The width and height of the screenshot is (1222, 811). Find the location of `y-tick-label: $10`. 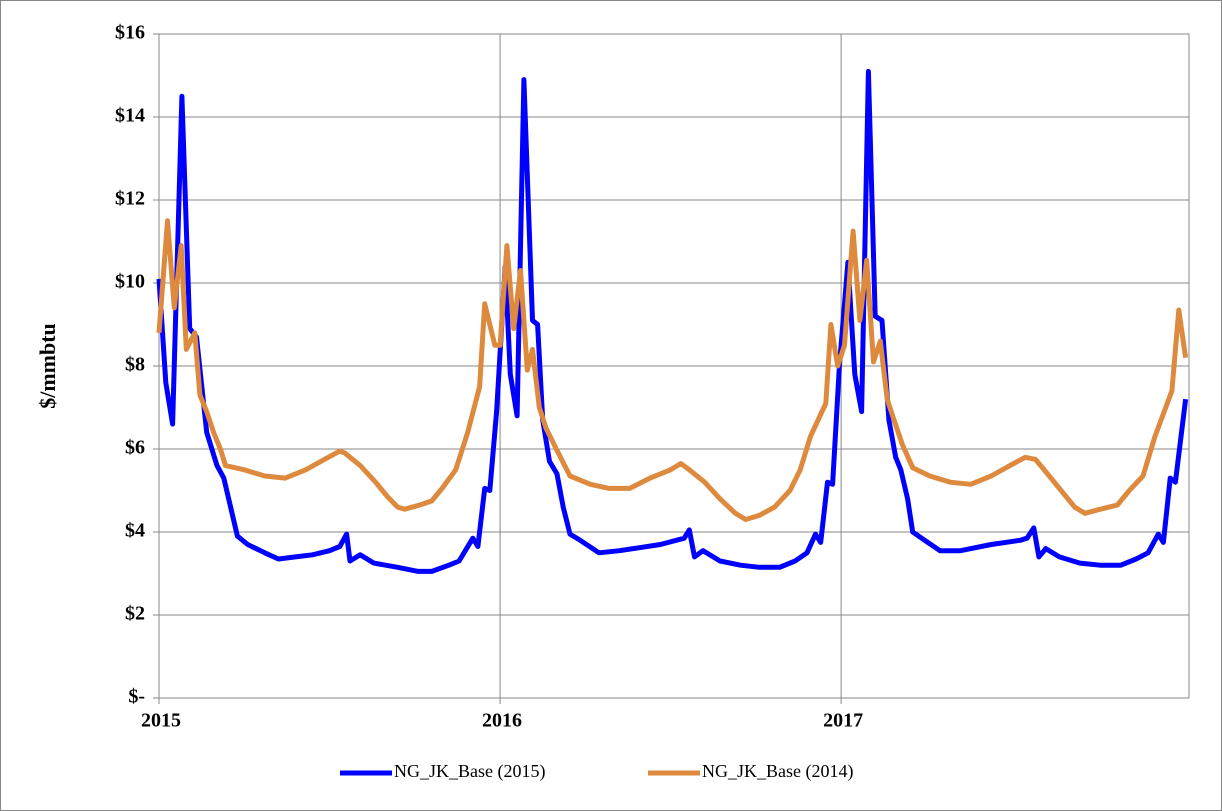

y-tick-label: $10 is located at coordinates (130, 282).